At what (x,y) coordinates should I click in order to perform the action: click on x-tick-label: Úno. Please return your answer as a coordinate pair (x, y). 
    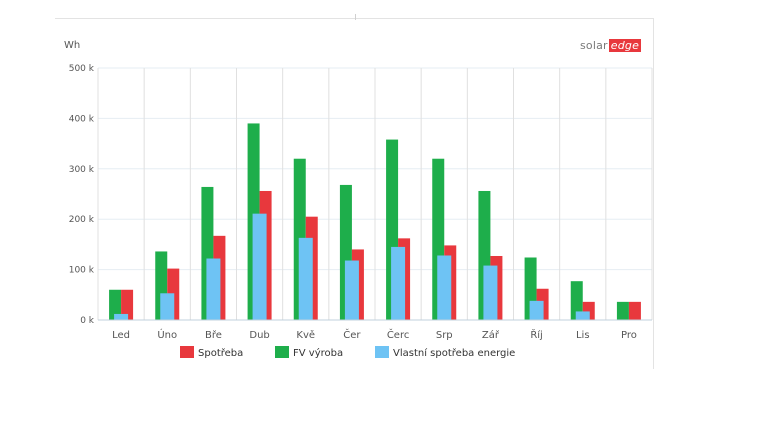
    Looking at the image, I should click on (167, 334).